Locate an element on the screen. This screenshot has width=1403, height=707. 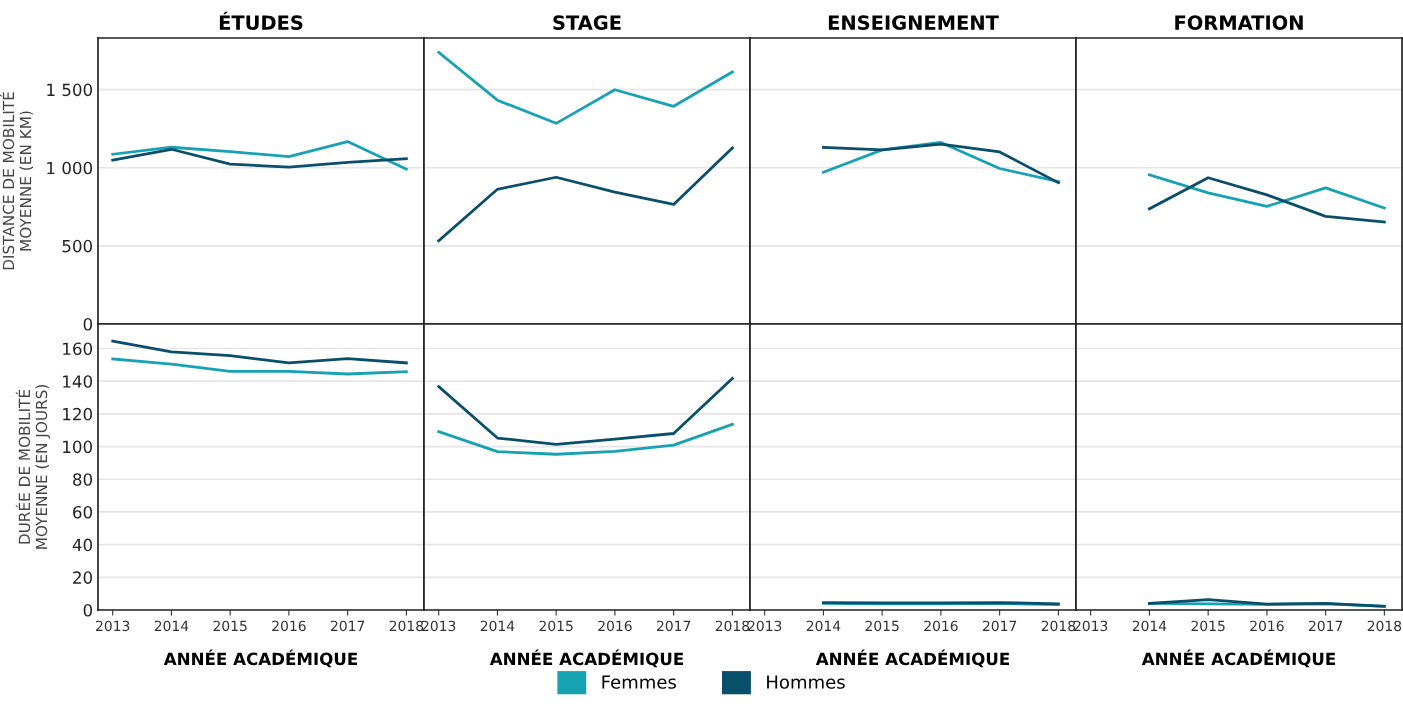
y-tick-label: 140 is located at coordinates (78, 381).